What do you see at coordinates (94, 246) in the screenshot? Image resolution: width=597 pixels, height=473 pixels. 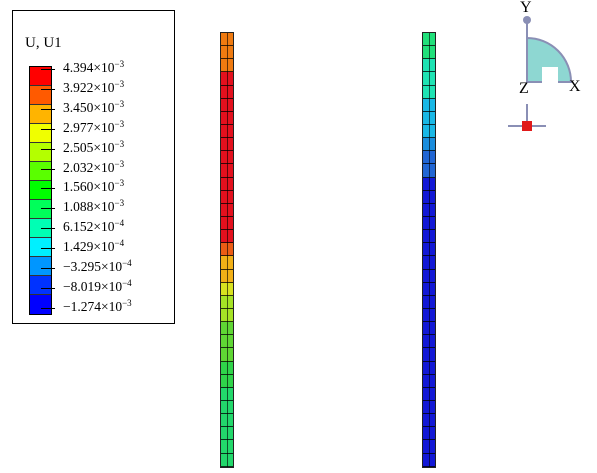 I see `legend-label: 1.429×10⁻⁴` at bounding box center [94, 246].